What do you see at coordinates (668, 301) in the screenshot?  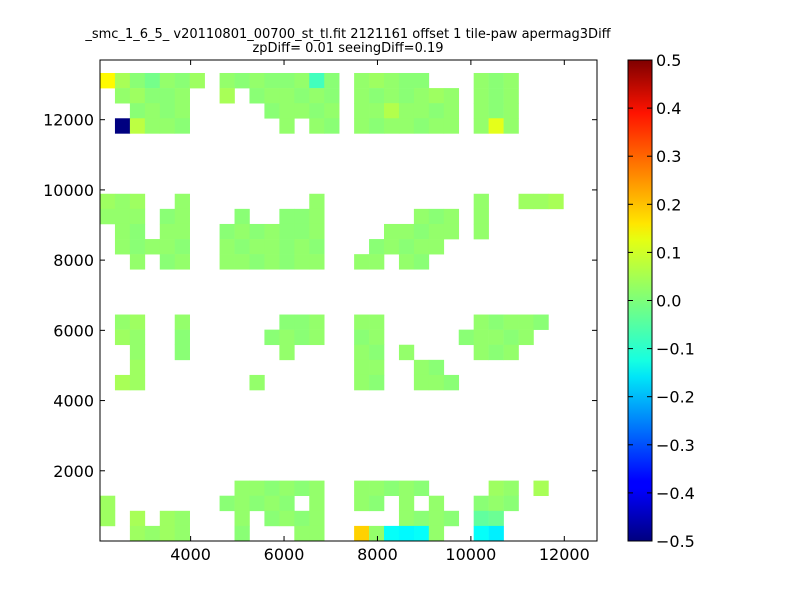 I see `colorbar-tick-label: 0.0` at bounding box center [668, 301].